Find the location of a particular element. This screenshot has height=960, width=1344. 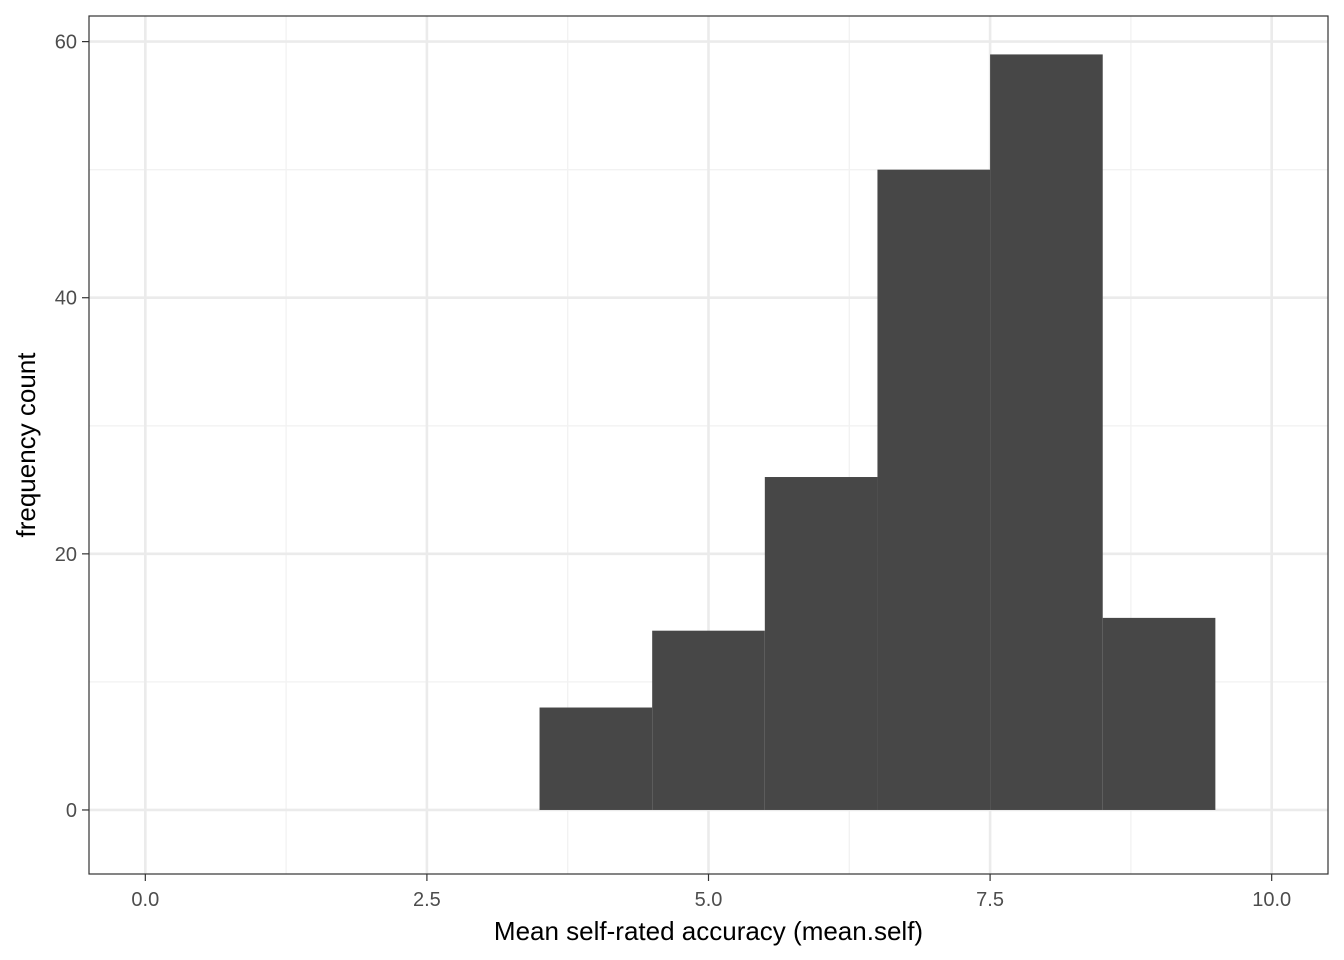

x-axis-title: Mean self-rated accuracy (mean.self) is located at coordinates (708, 931).